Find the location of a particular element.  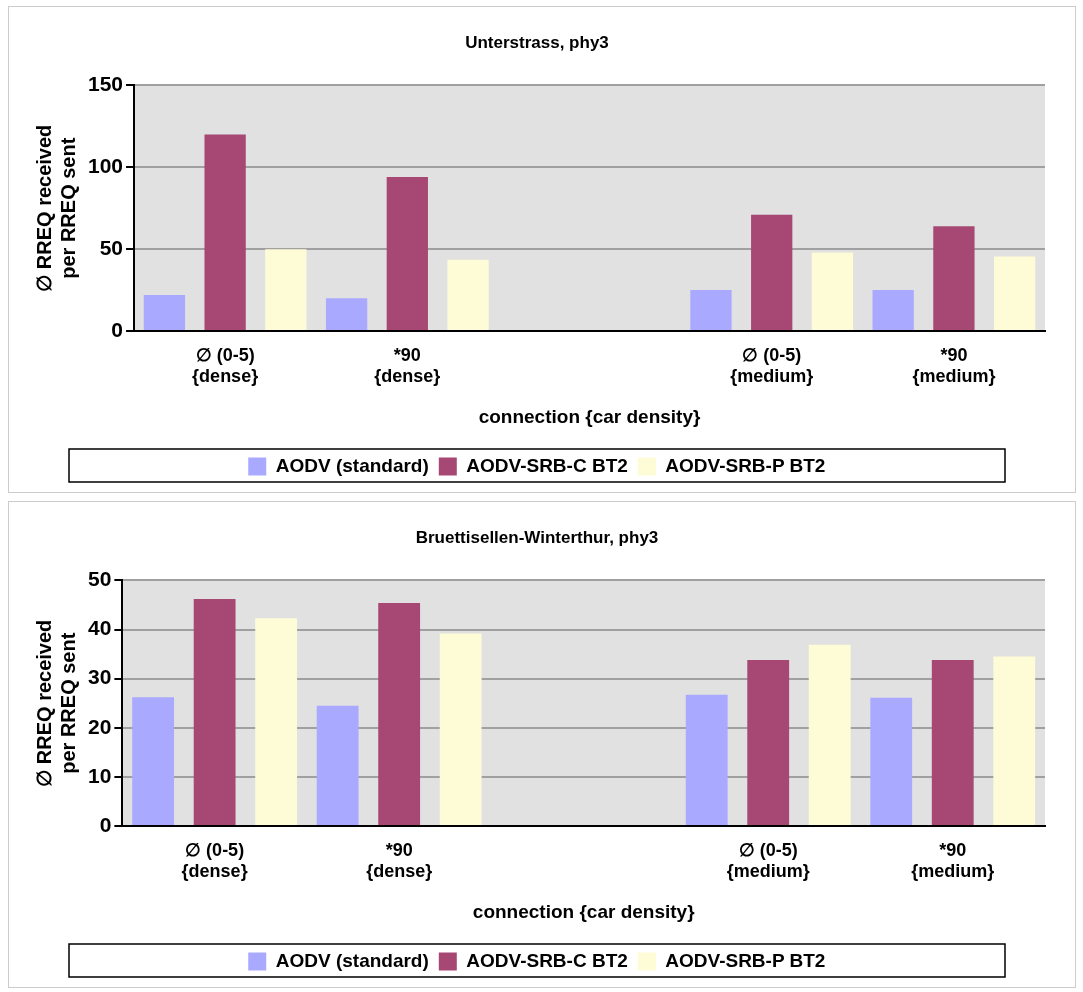

y-tick-label: 100 is located at coordinates (105, 166).